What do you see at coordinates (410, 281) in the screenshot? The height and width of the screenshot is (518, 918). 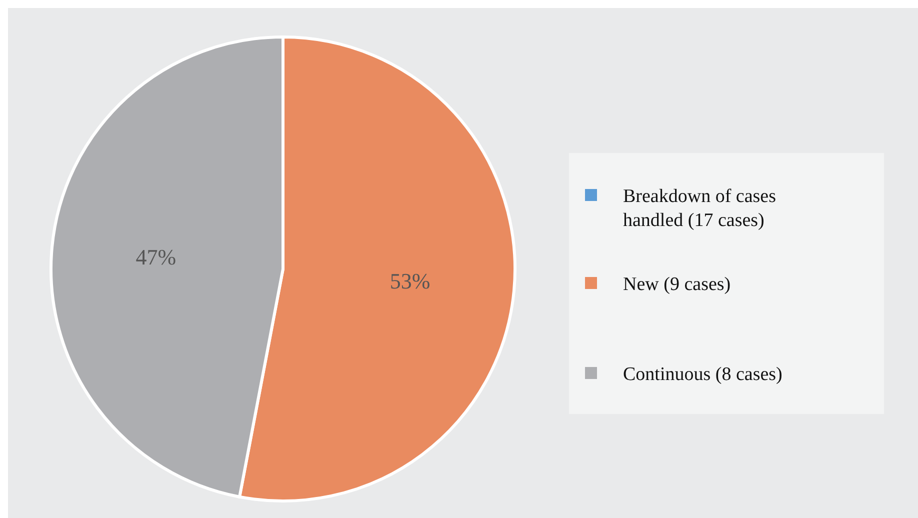 I see `data-label: 53%` at bounding box center [410, 281].